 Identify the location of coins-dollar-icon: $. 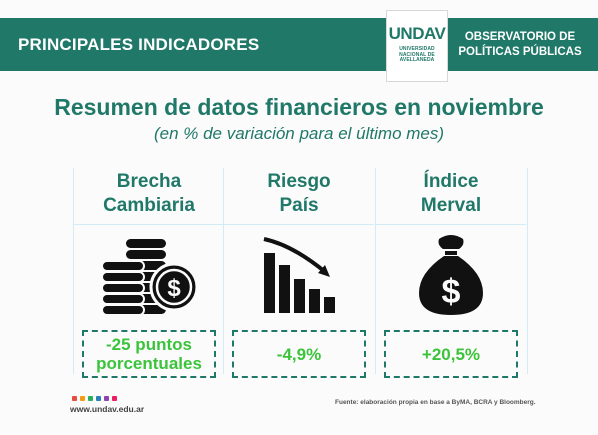
(149, 274).